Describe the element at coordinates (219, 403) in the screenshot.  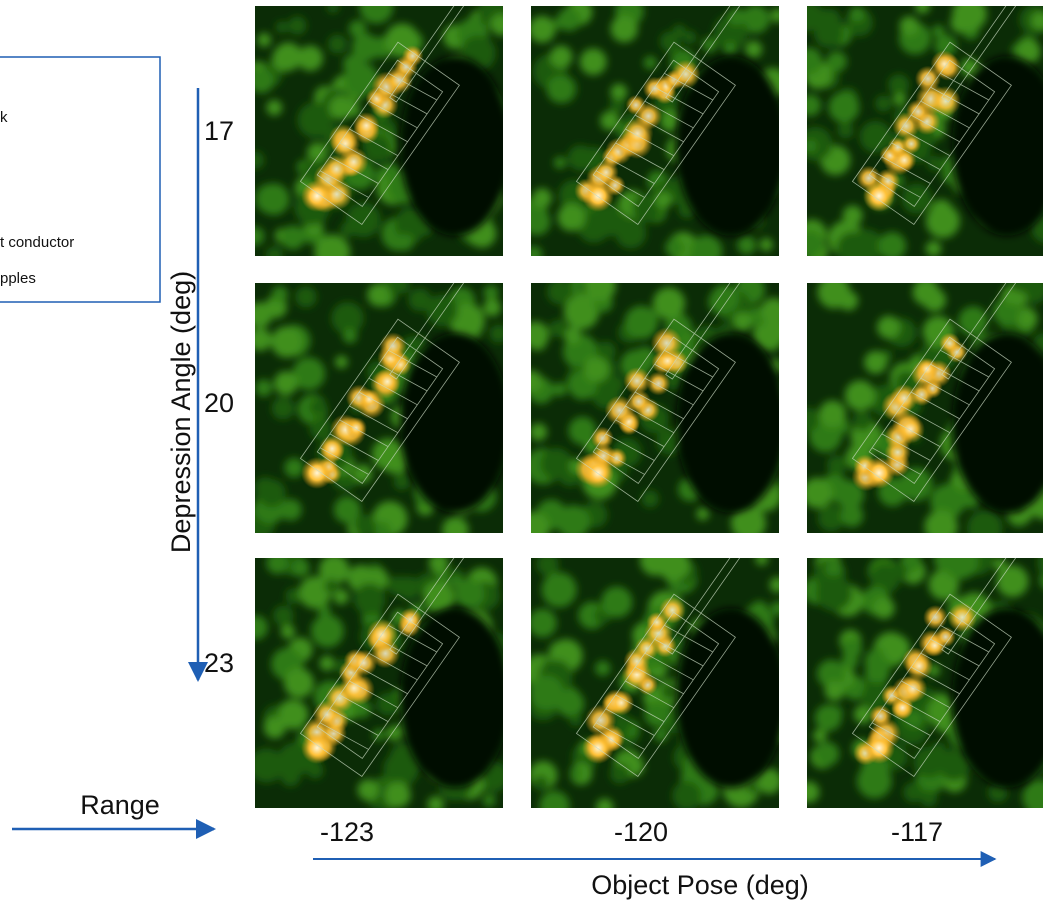
I see `row-label: 20` at that location.